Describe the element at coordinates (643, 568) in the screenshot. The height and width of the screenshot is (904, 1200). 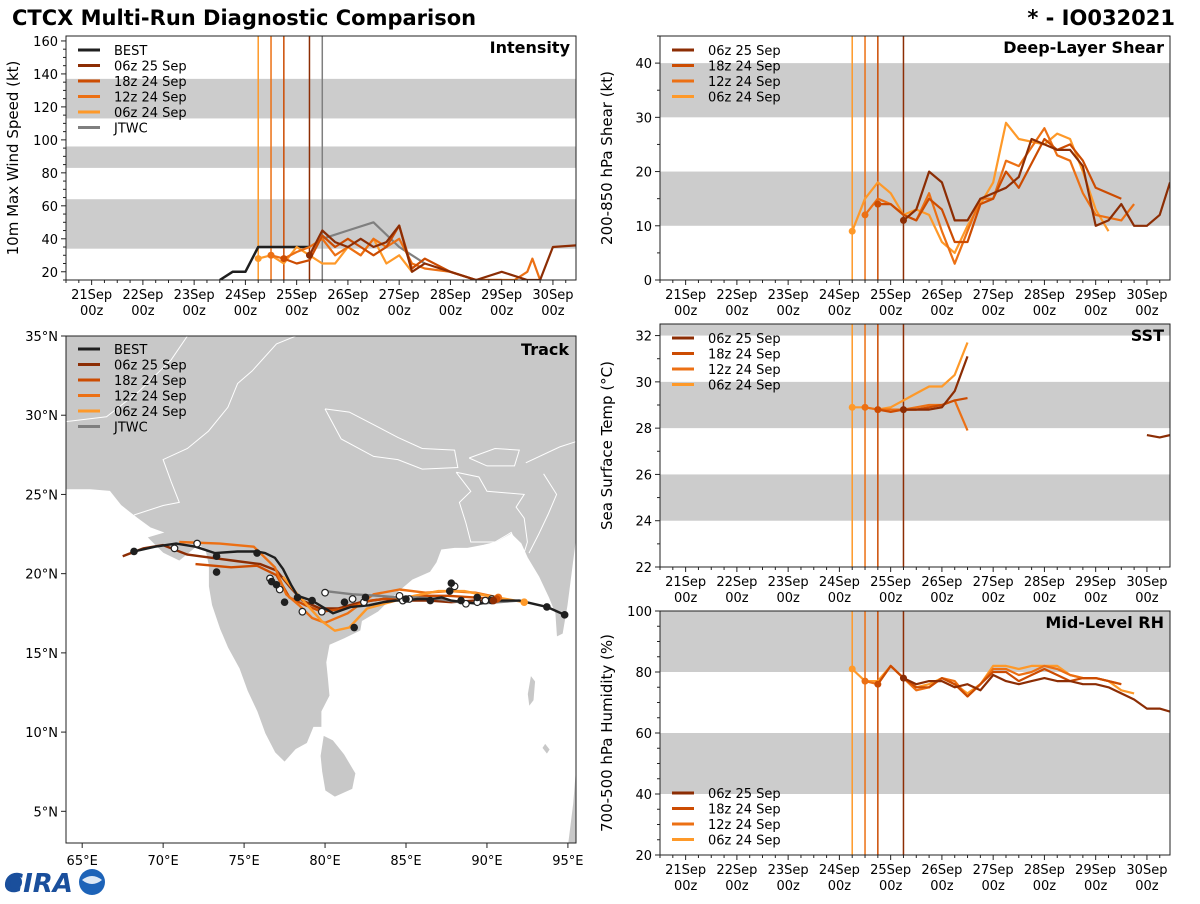
I see `y-tick-label: 22` at that location.